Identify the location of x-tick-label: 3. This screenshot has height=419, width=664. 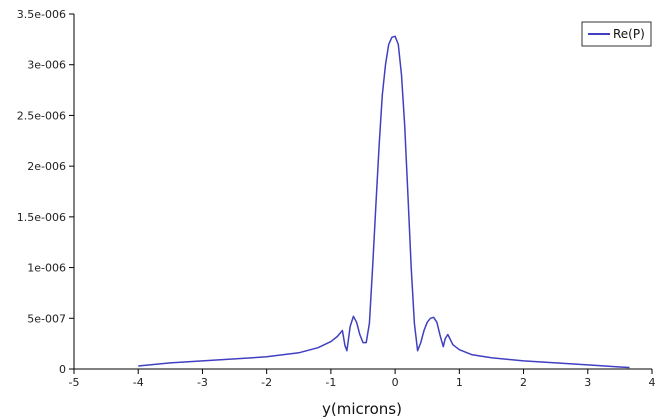
(587, 382).